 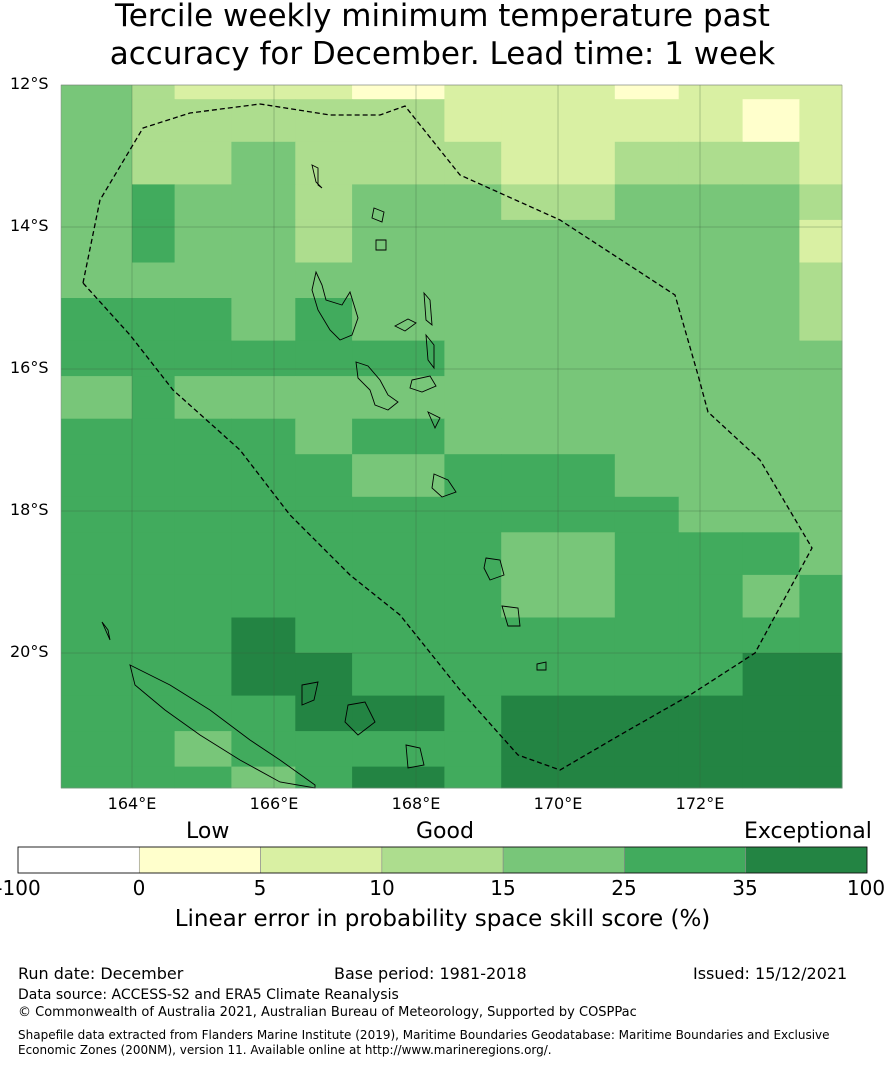 What do you see at coordinates (434, 420) in the screenshot?
I see `island-epi` at bounding box center [434, 420].